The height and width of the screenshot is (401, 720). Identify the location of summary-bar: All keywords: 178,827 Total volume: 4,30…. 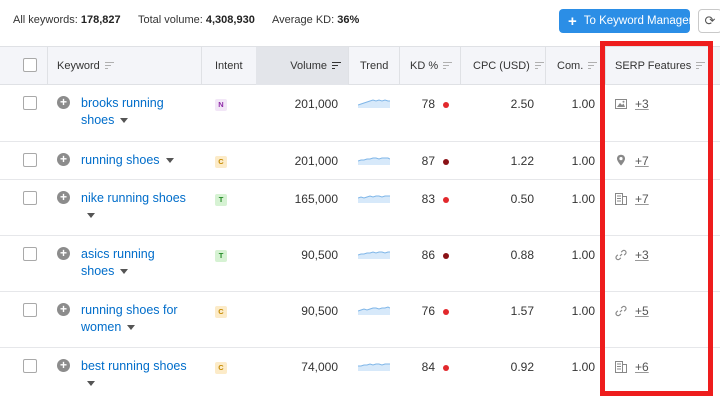
(360, 22).